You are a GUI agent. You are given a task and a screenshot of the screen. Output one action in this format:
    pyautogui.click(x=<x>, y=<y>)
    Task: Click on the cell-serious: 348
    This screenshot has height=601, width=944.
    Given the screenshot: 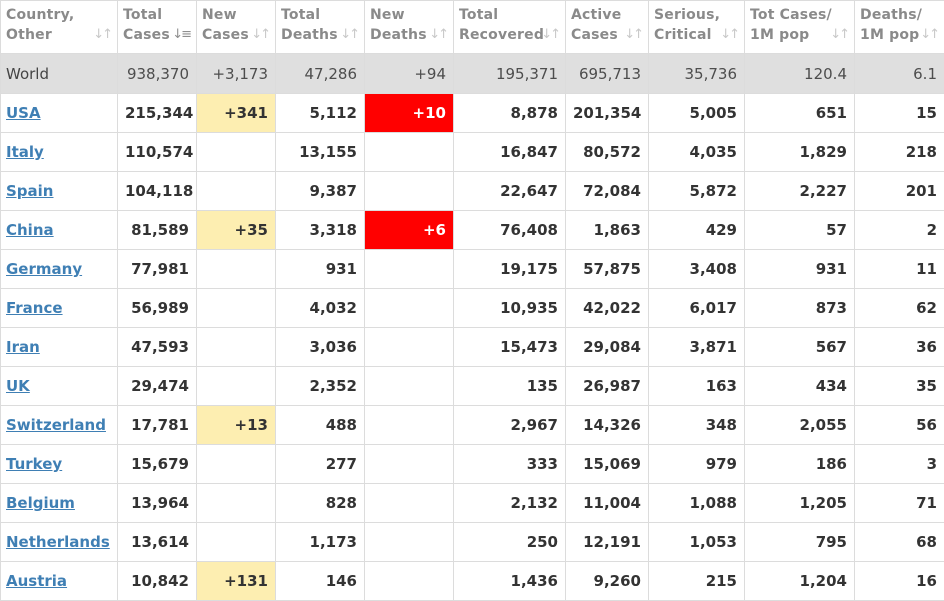 What is the action you would take?
    pyautogui.click(x=697, y=425)
    